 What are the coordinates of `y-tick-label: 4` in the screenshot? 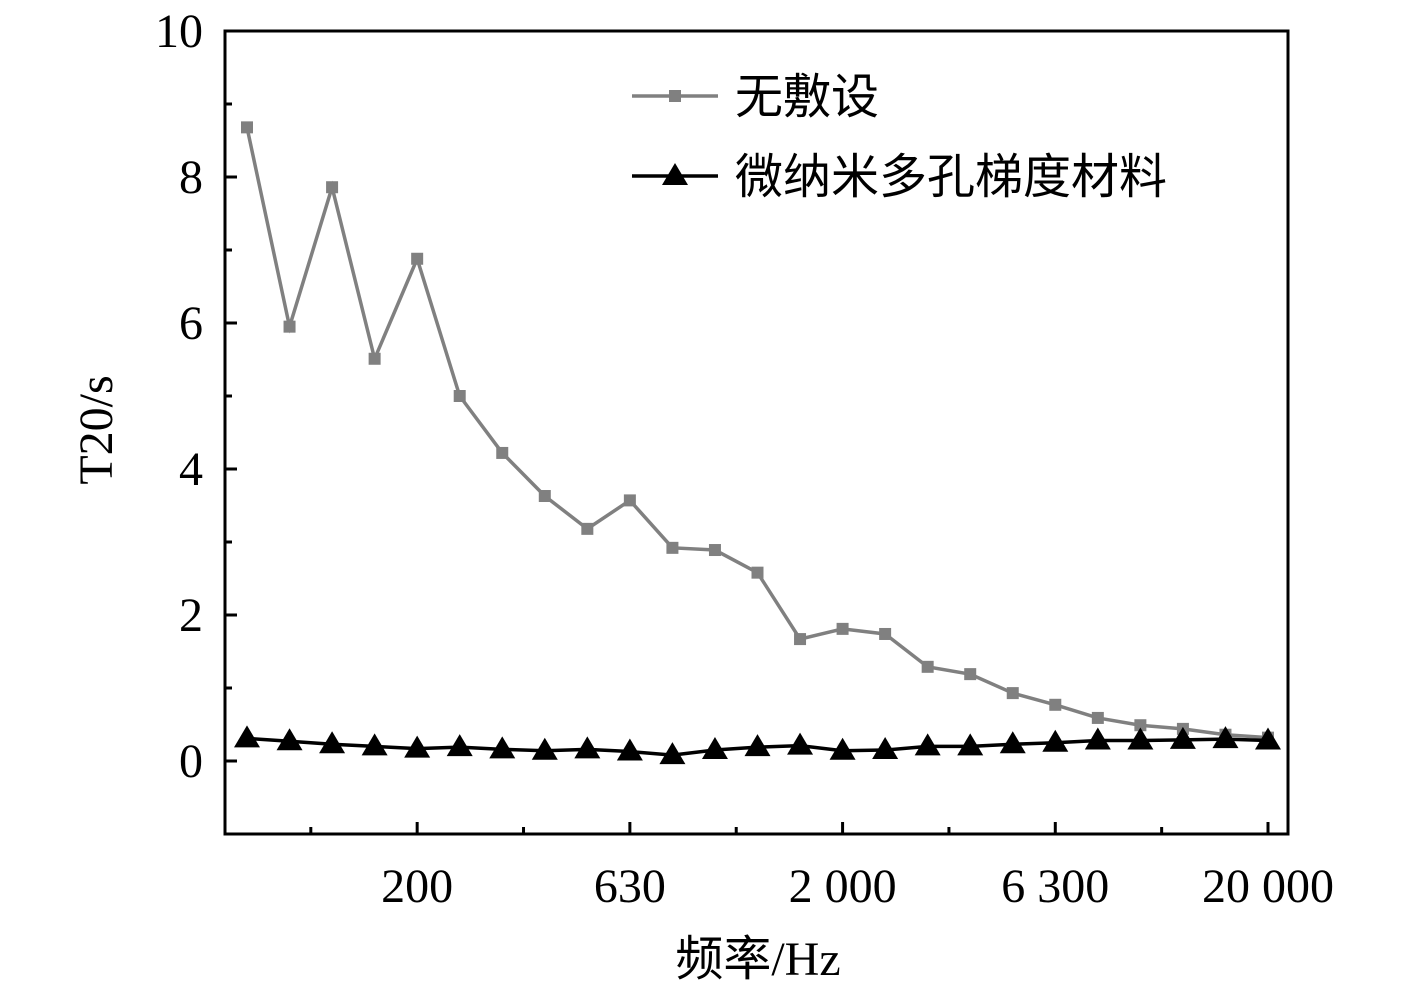 It's located at (191, 469).